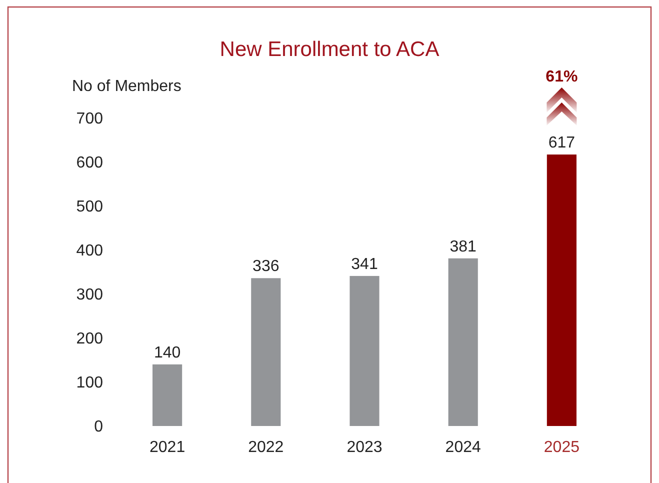 Image resolution: width=659 pixels, height=483 pixels. I want to click on x-tick-label: 2021, so click(168, 447).